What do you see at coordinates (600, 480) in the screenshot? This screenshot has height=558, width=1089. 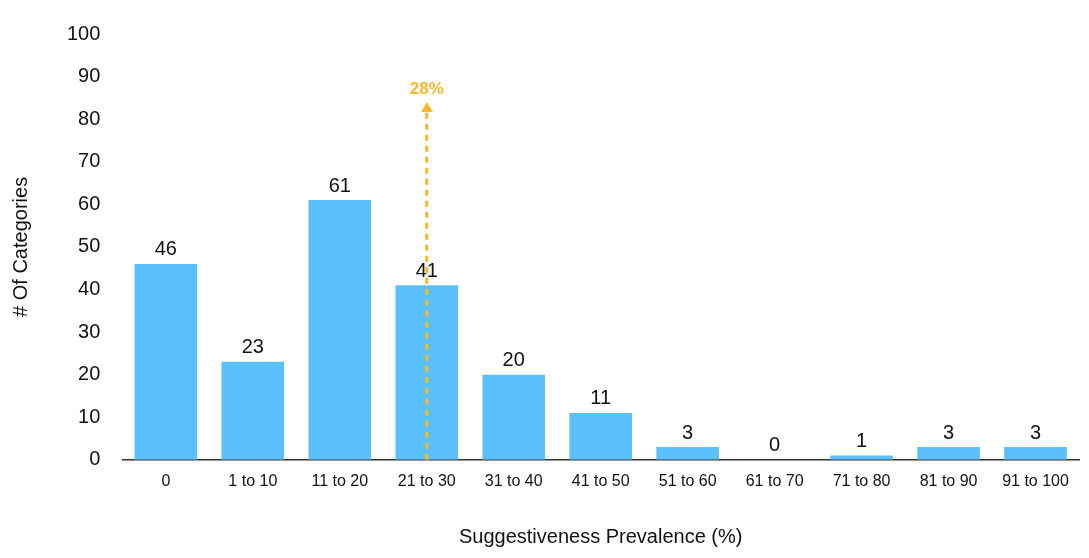 I see `x-tick-label: 41 to 50` at bounding box center [600, 480].